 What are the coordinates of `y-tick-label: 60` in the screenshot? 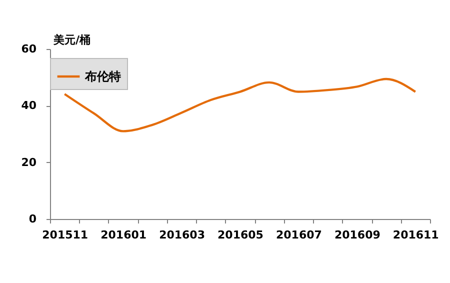 It's located at (29, 49).